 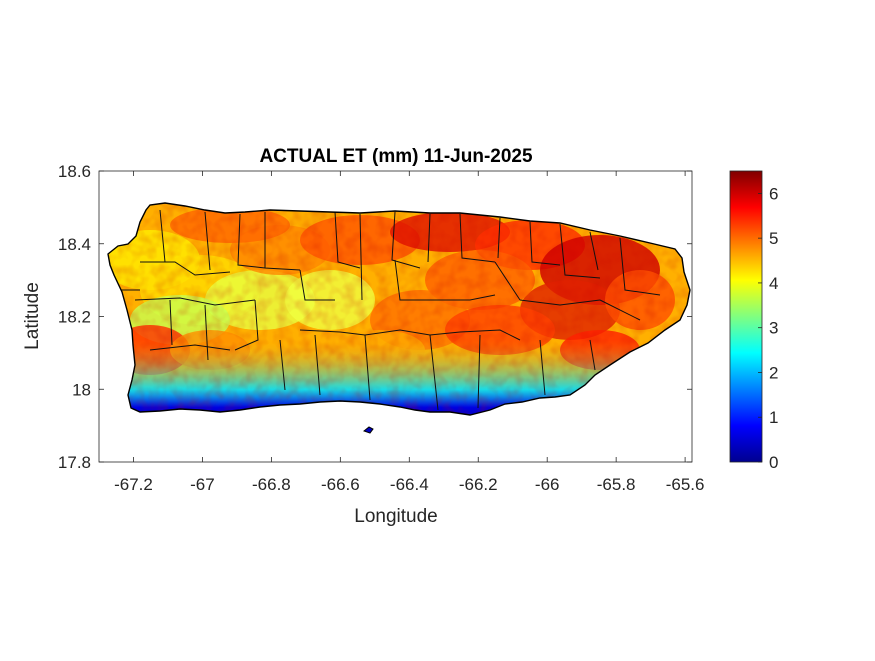 I want to click on x-axis-label: Longitude, so click(x=395, y=516).